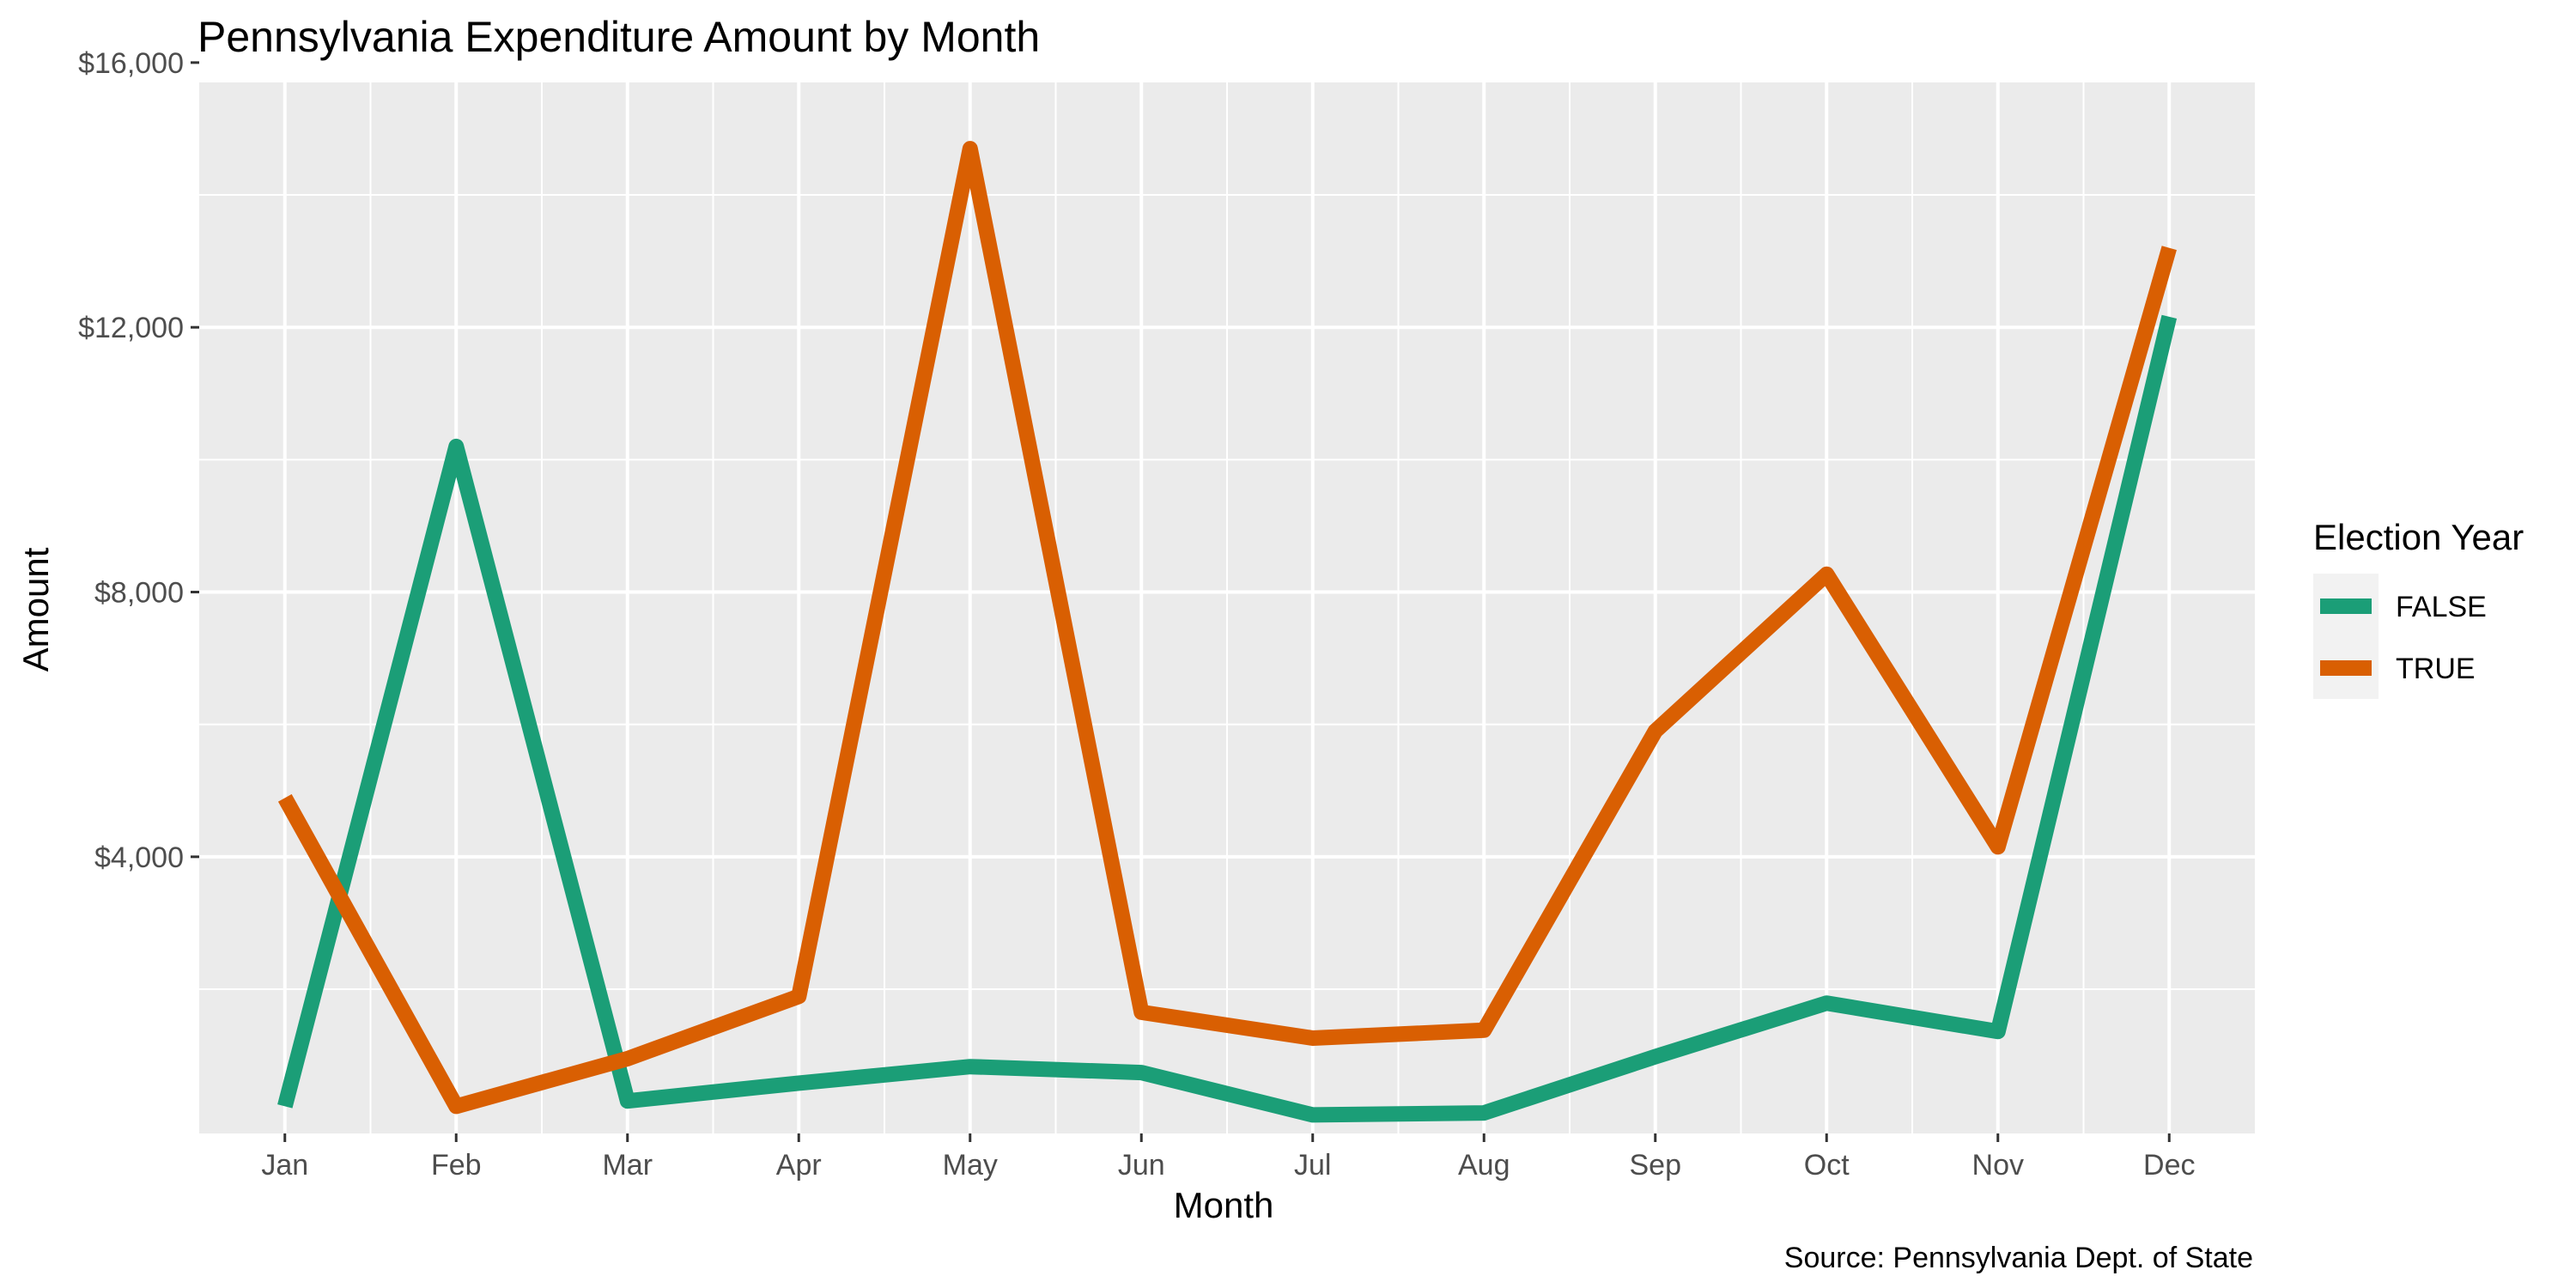 This screenshot has width=2576, height=1288. Describe the element at coordinates (138, 461) in the screenshot. I see `y-axis: $4,000 $8,000 $12,000 $16,000` at that location.